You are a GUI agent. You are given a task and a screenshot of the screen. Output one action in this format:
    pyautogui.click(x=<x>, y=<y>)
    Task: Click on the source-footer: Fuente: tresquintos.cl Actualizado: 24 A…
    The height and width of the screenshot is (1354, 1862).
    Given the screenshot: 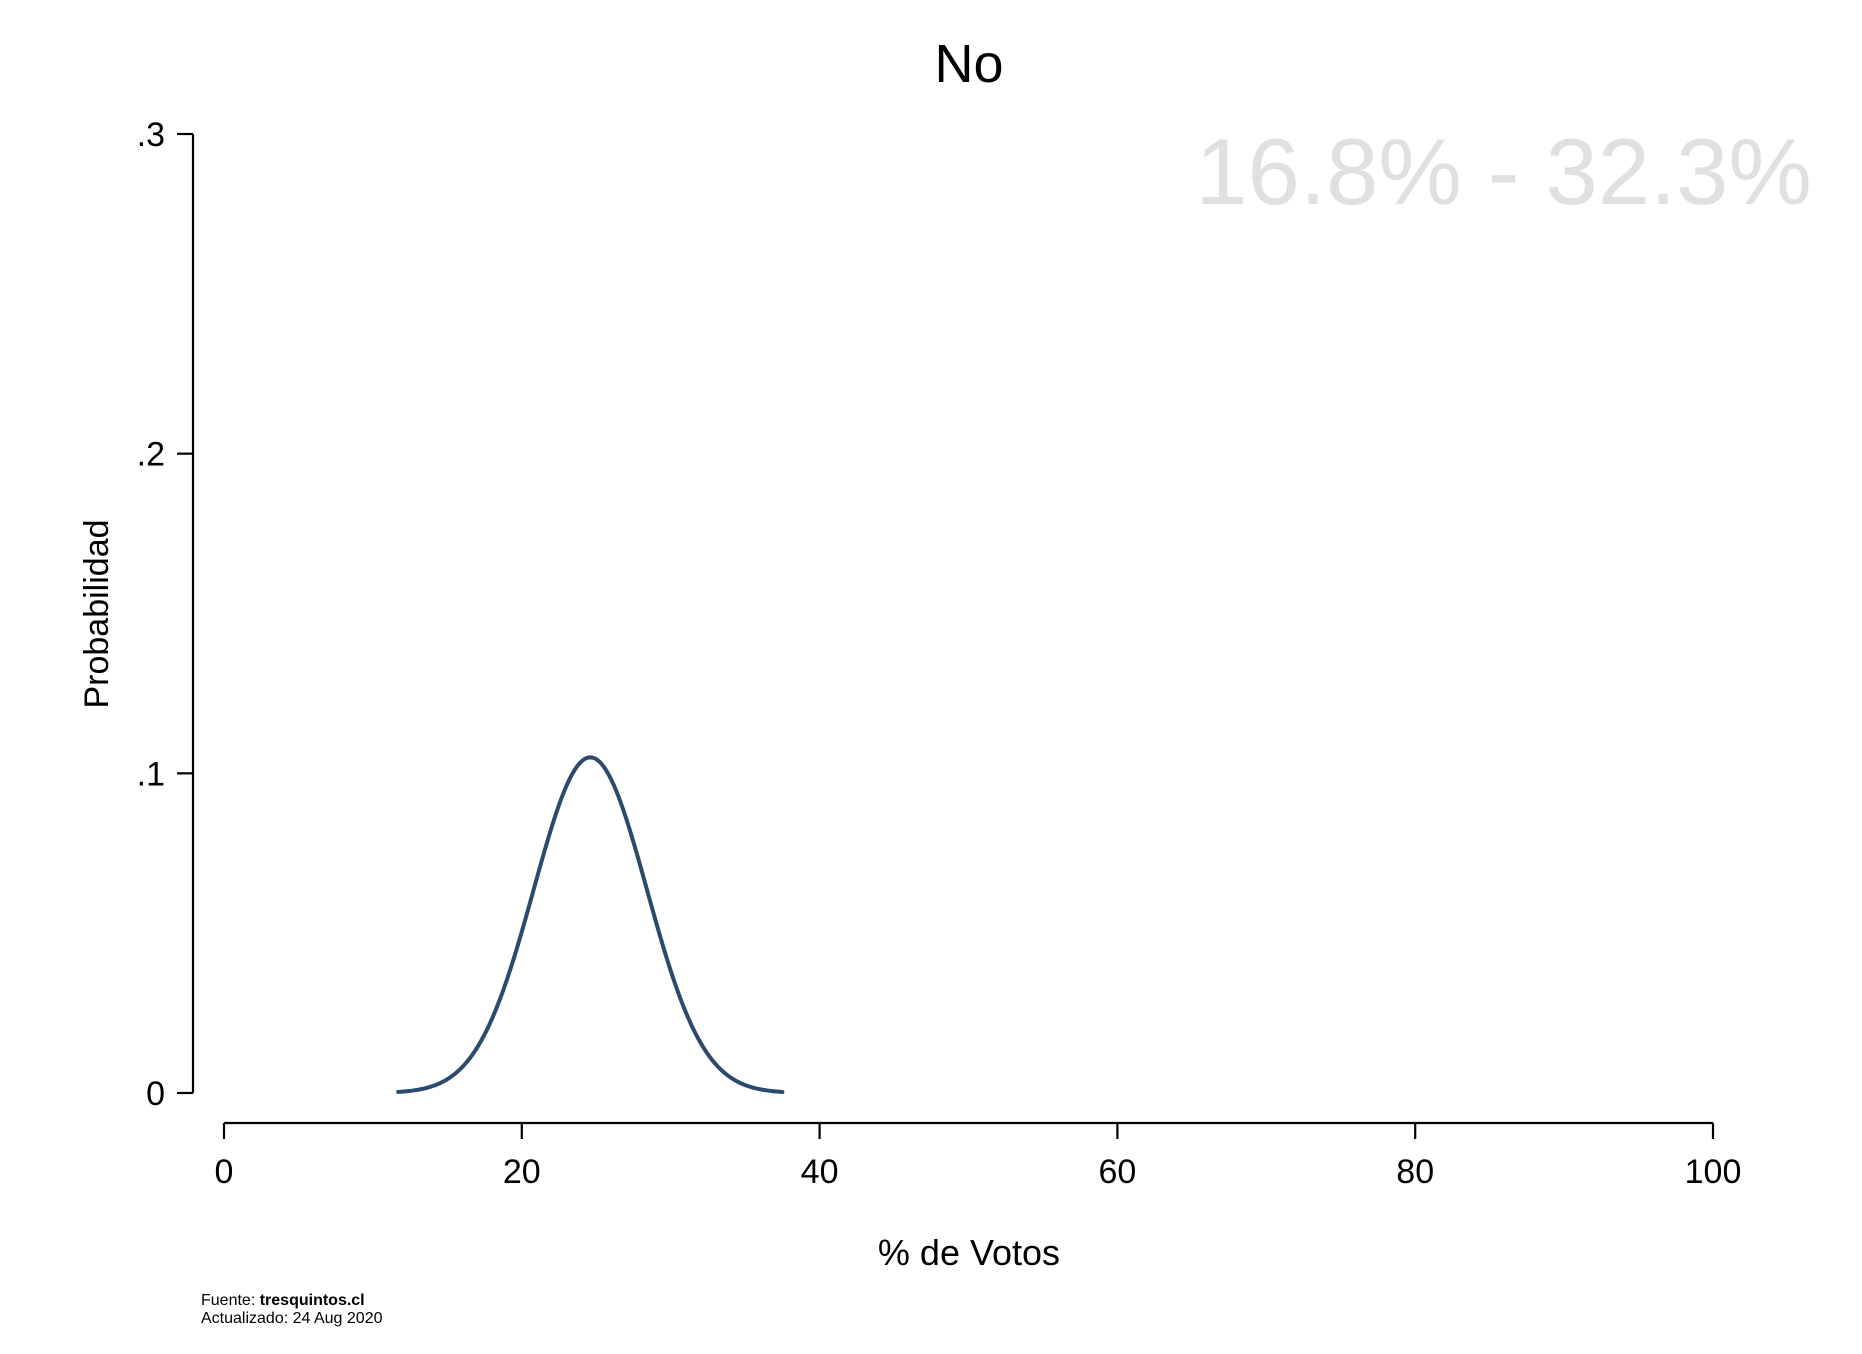 What is the action you would take?
    pyautogui.click(x=292, y=1310)
    